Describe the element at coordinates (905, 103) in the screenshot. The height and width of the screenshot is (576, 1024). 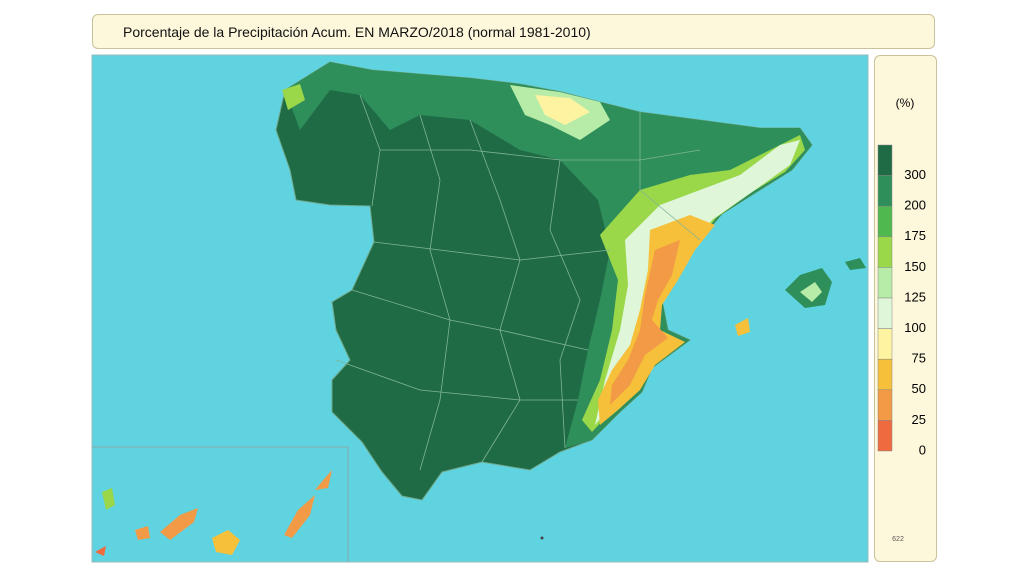
I see `legend-unit: (%)` at that location.